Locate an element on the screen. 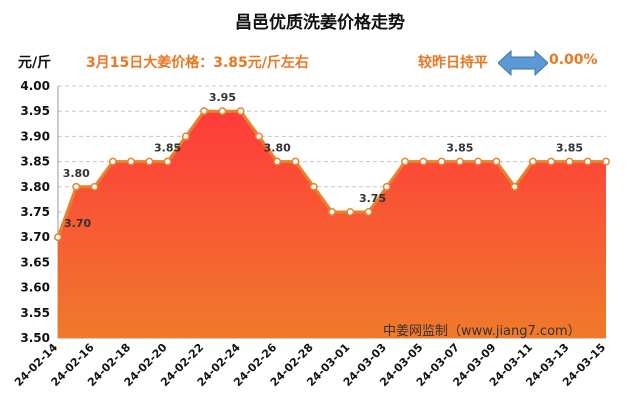  data-label: 3.75 is located at coordinates (372, 198).